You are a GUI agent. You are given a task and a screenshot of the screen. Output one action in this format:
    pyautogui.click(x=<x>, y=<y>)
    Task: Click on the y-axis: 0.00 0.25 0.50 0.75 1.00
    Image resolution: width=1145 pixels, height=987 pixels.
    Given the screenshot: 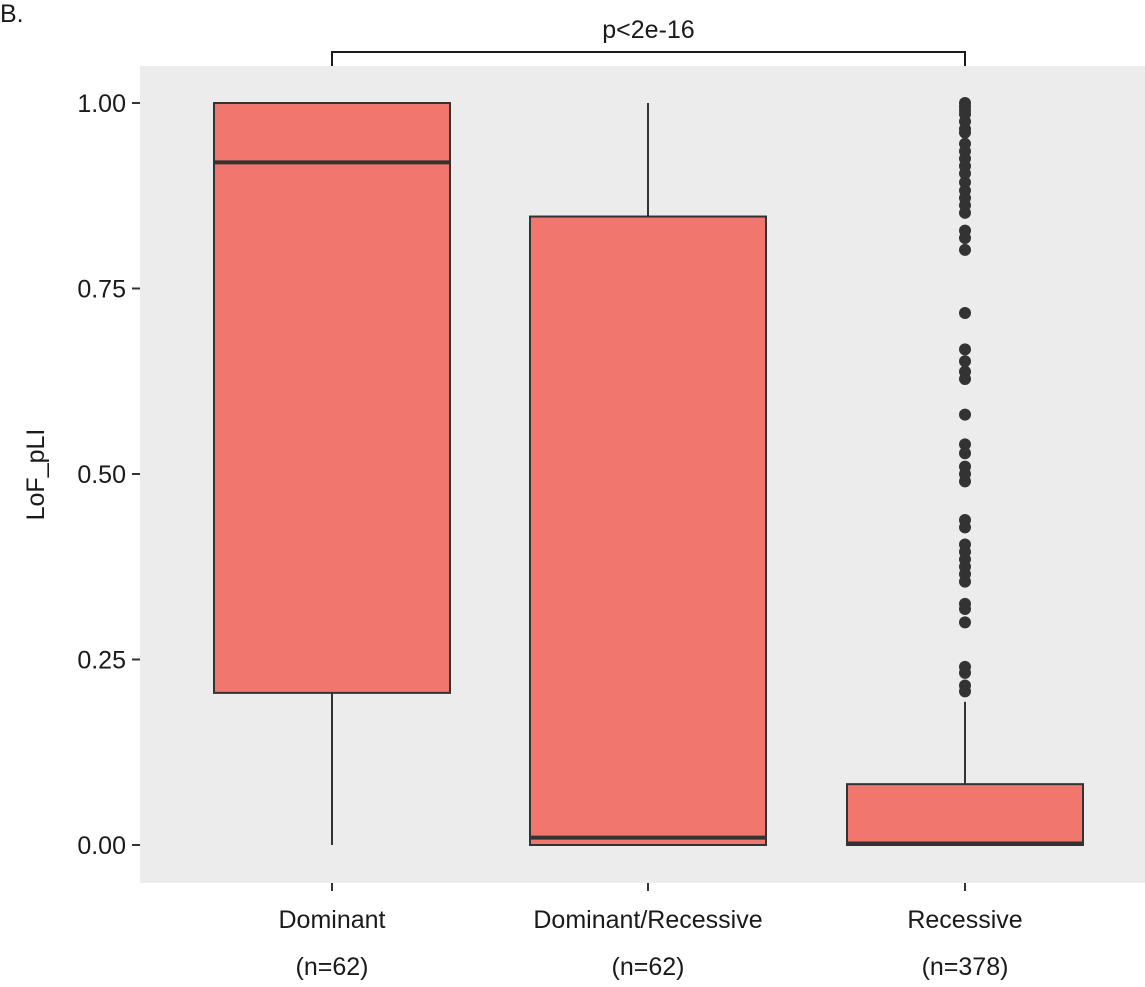 What is the action you would take?
    pyautogui.click(x=108, y=475)
    